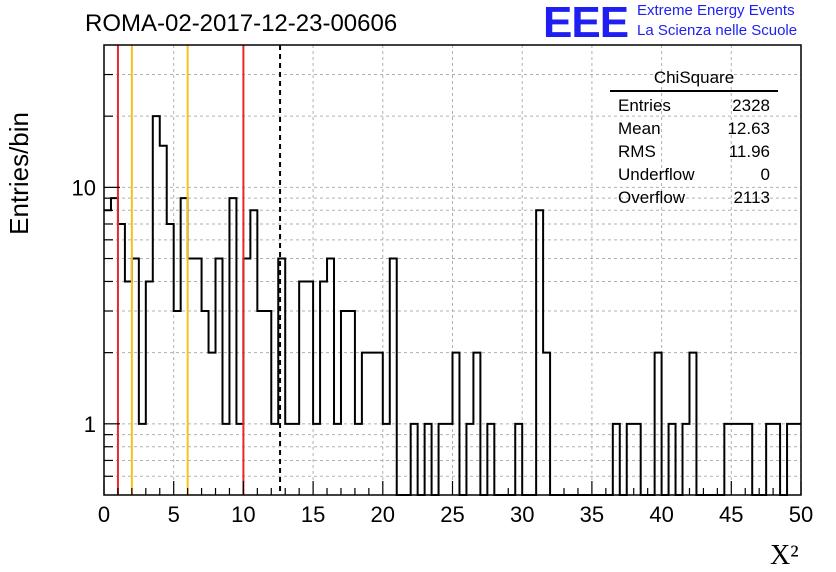  Describe the element at coordinates (644, 105) in the screenshot. I see `stats-label-entries: Entries` at that location.